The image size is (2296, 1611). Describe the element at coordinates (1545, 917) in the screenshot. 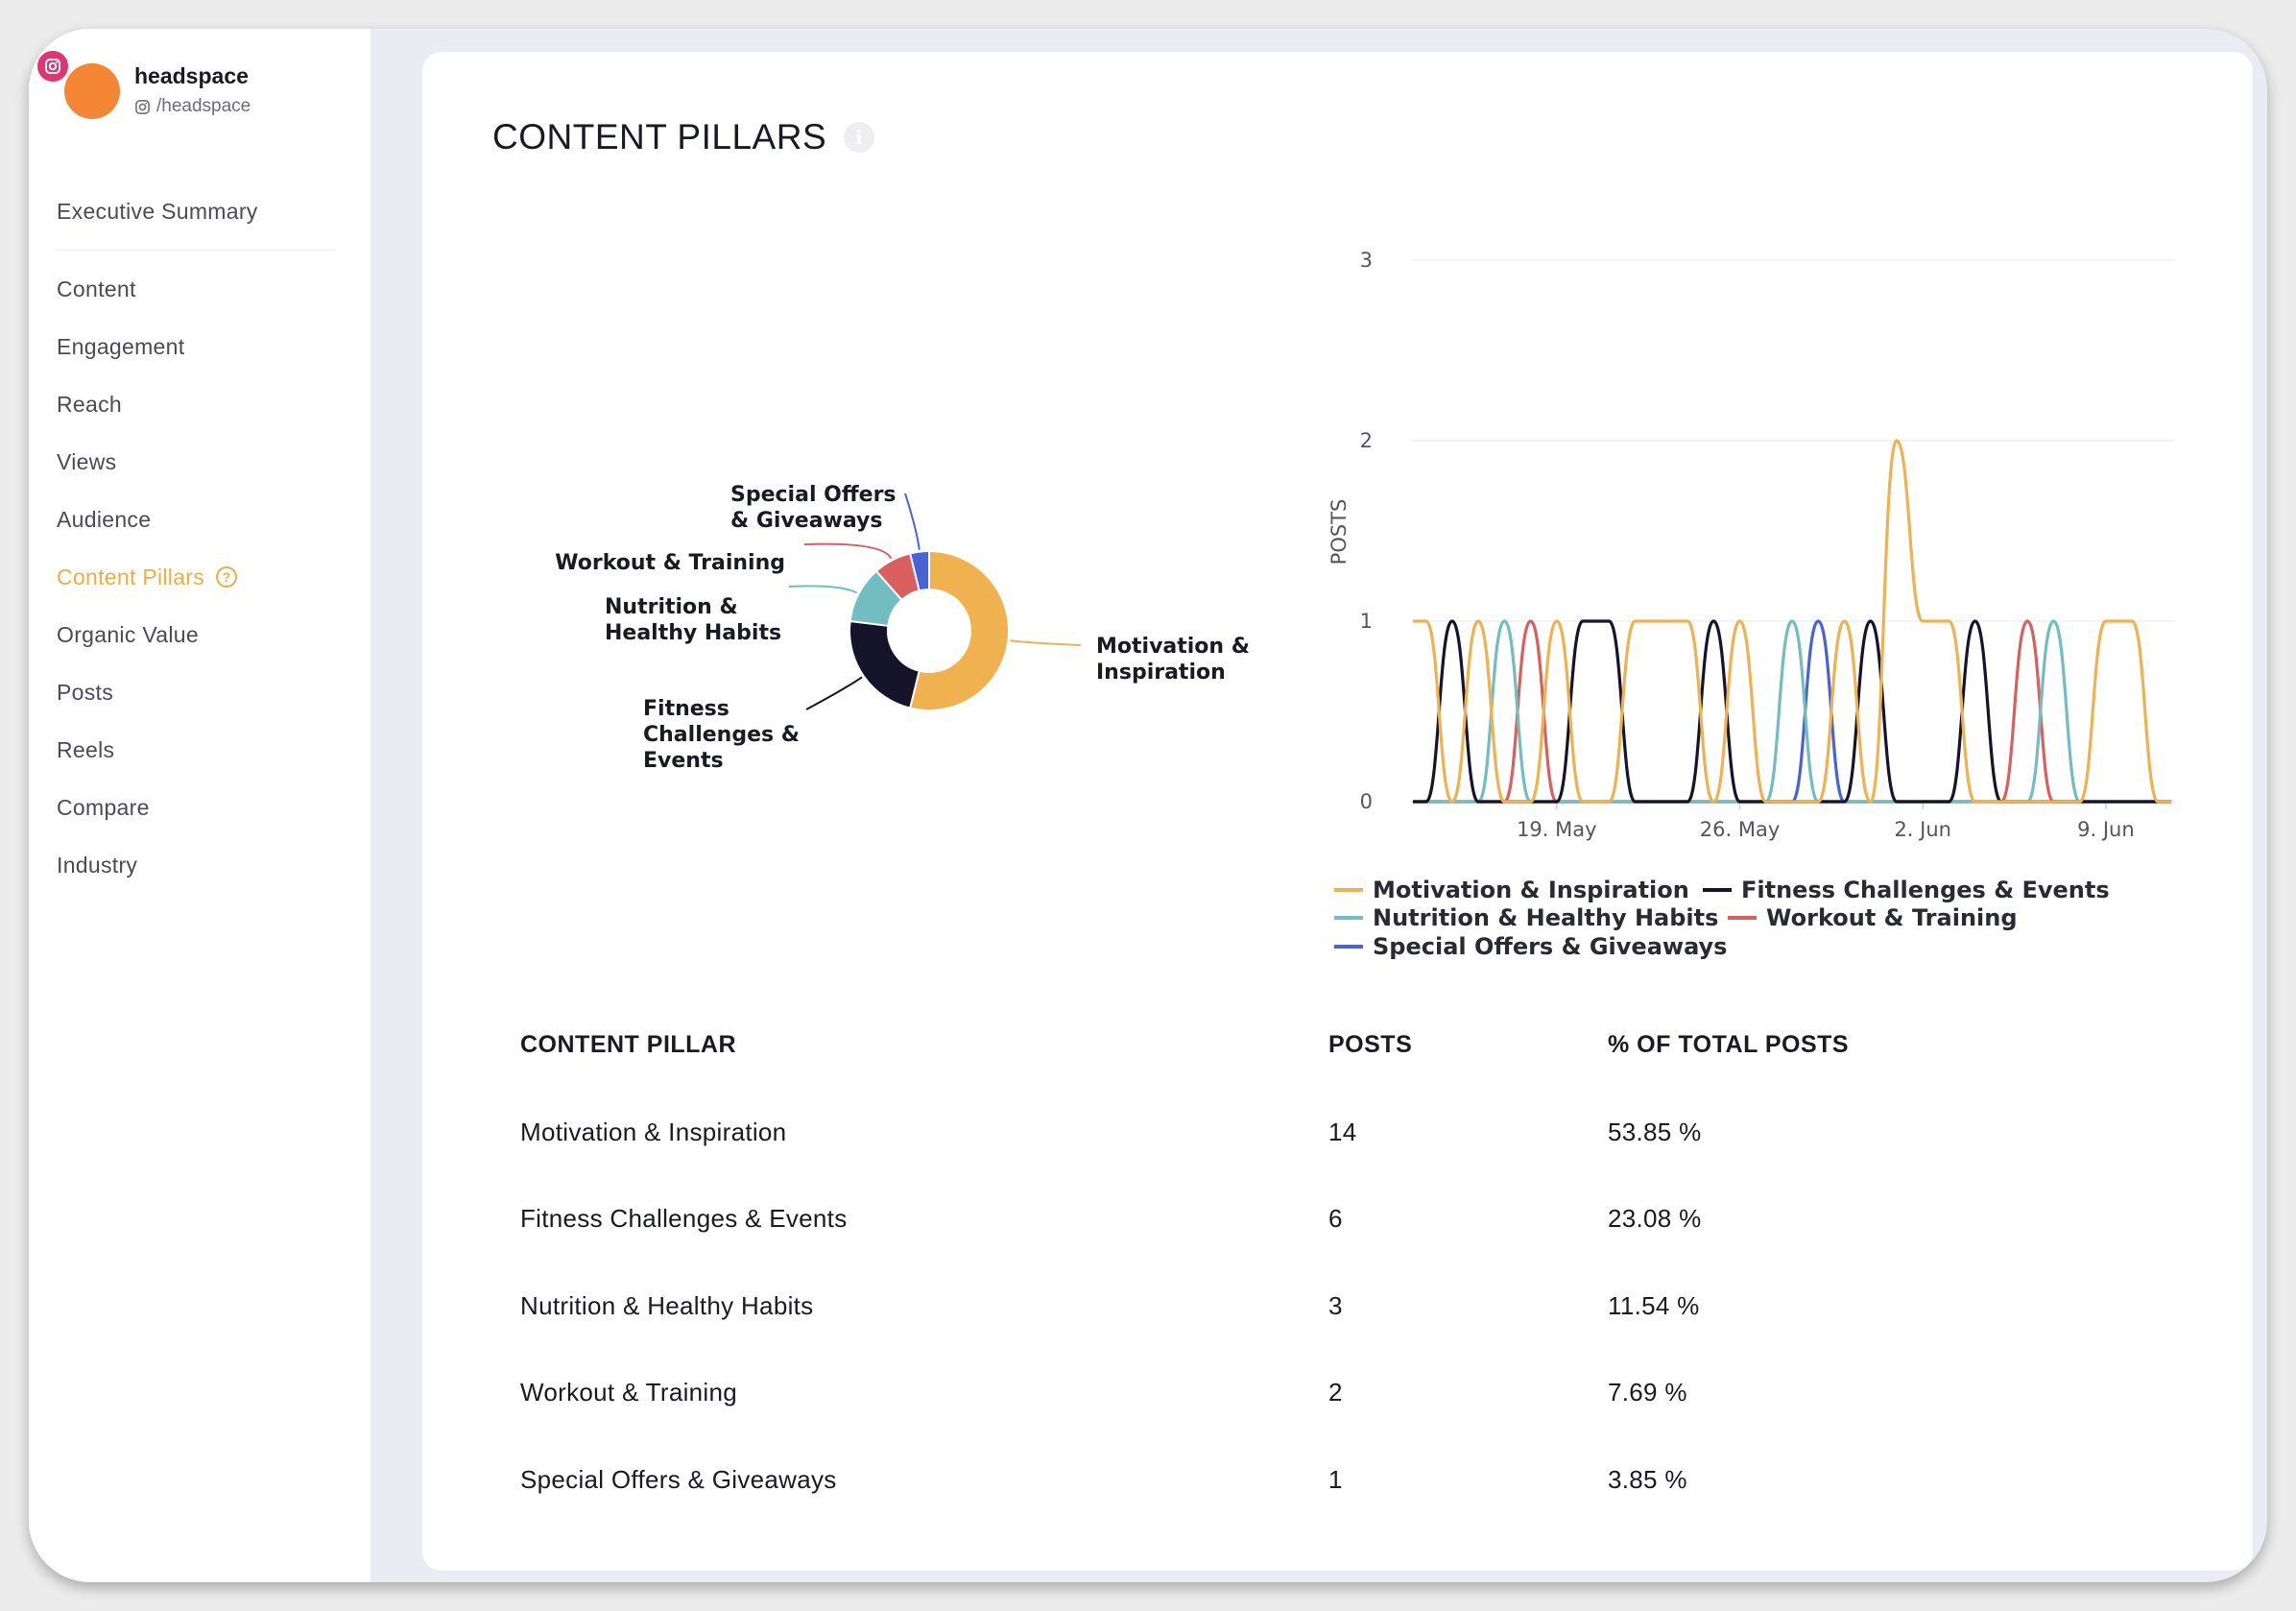

I see `legend-item-nutrition: Nutrition & Healthy Habits` at that location.